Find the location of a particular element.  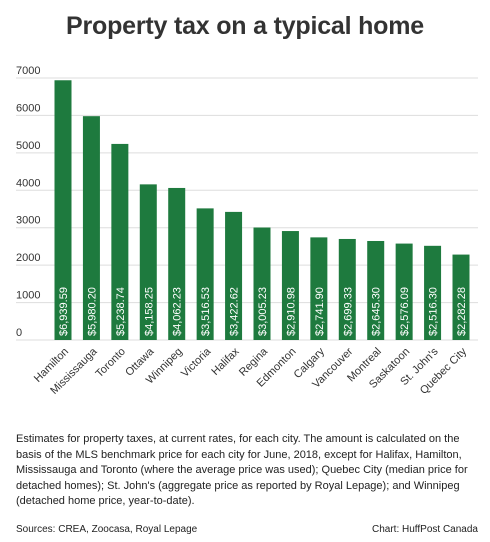

bar-value-label: $2,516.30 is located at coordinates (434, 311).